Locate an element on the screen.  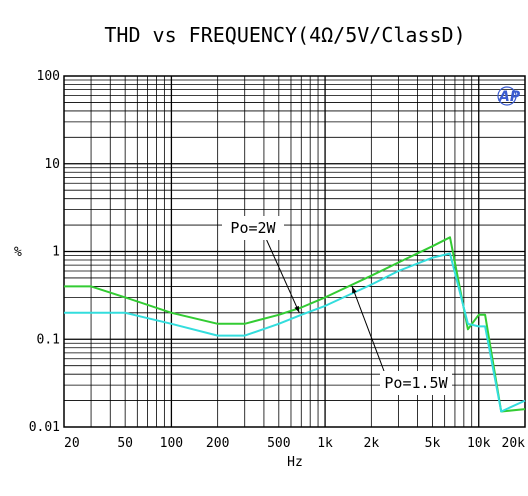
x-tick-label: 20 is located at coordinates (72, 443).